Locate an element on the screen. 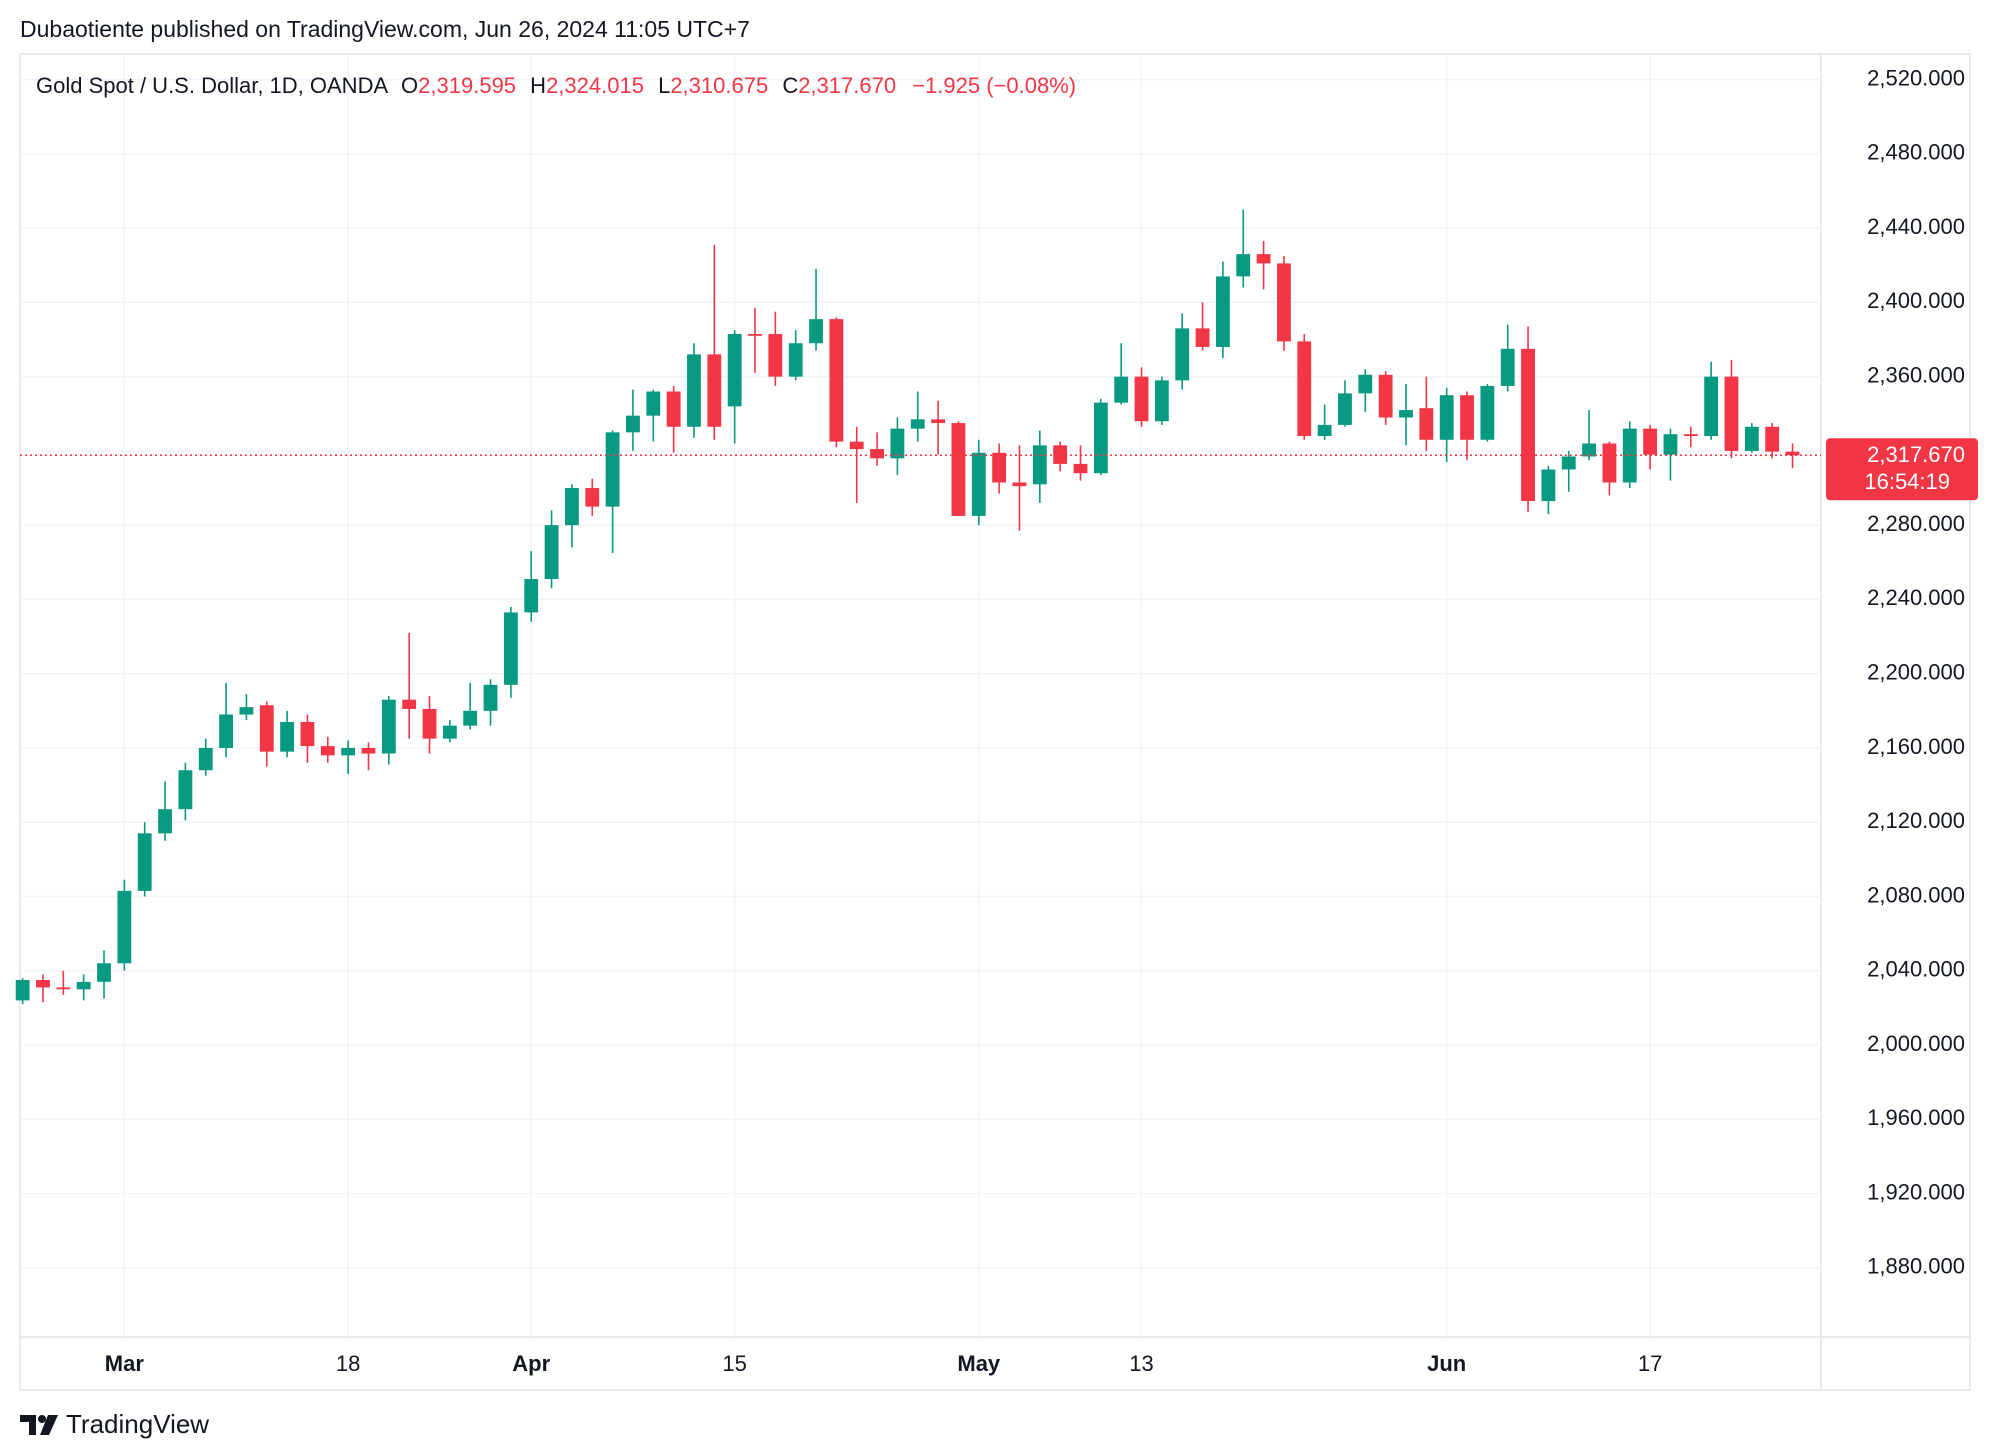 This screenshot has height=1454, width=1998. brand-name: TradingView is located at coordinates (137, 1424).